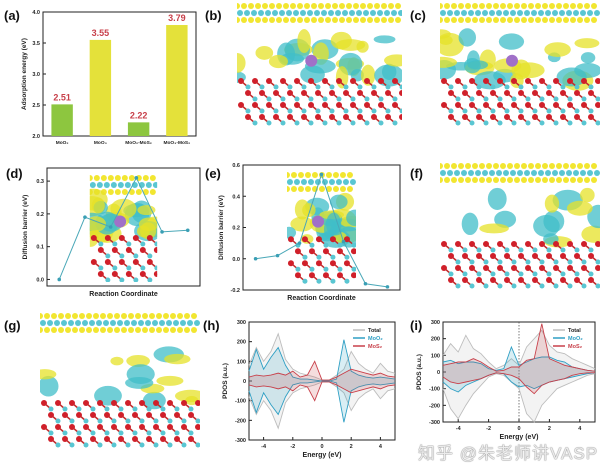  Describe the element at coordinates (36, 44) in the screenshot. I see `chart-a-ytick-label: 3.5` at that location.